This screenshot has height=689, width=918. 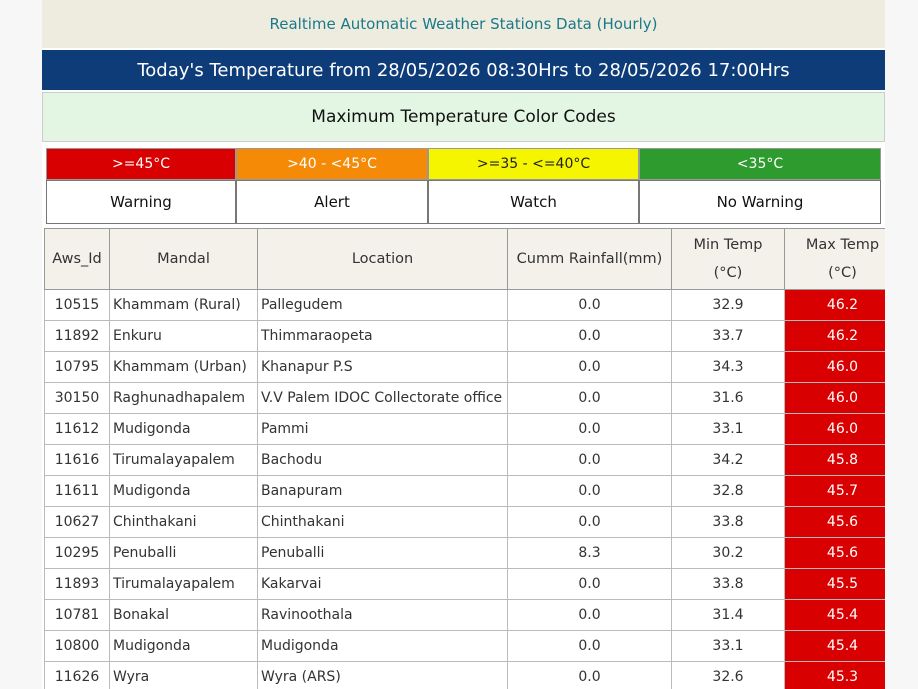 I want to click on table-cell: 32.8, so click(x=728, y=491).